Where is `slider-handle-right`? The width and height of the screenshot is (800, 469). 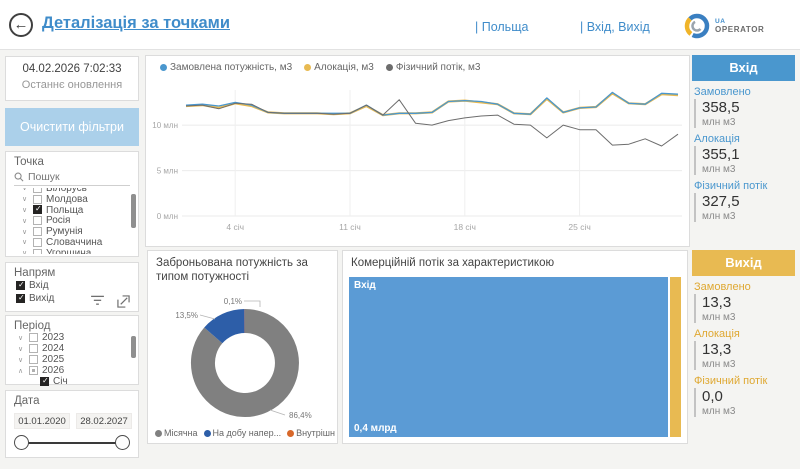
slider-handle-right is located at coordinates (122, 442).